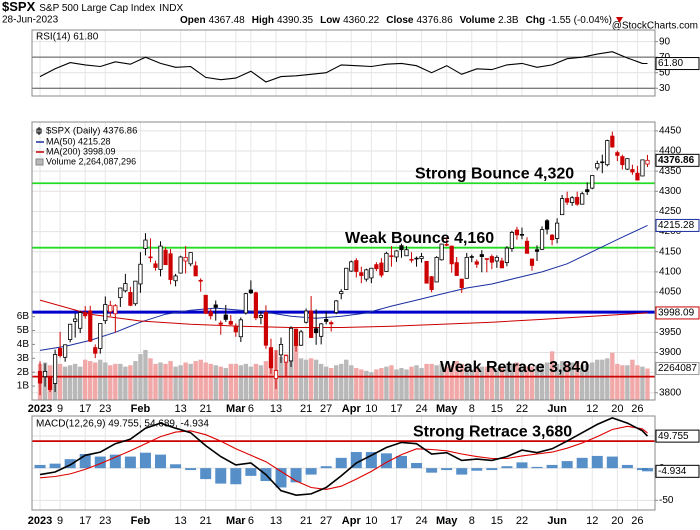 The image size is (700, 530). Describe the element at coordinates (677, 471) in the screenshot. I see `value-box: -4.934` at that location.